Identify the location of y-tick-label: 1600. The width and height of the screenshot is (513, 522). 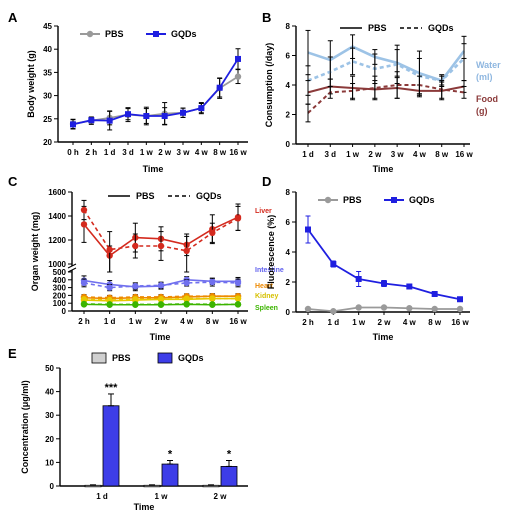
(57, 192).